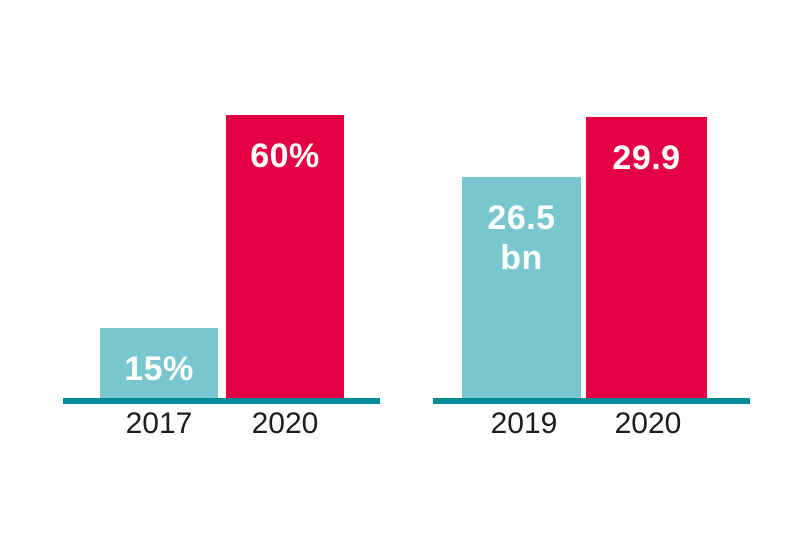 The height and width of the screenshot is (552, 812). Describe the element at coordinates (591, 401) in the screenshot. I see `x-axis-line-right` at that location.